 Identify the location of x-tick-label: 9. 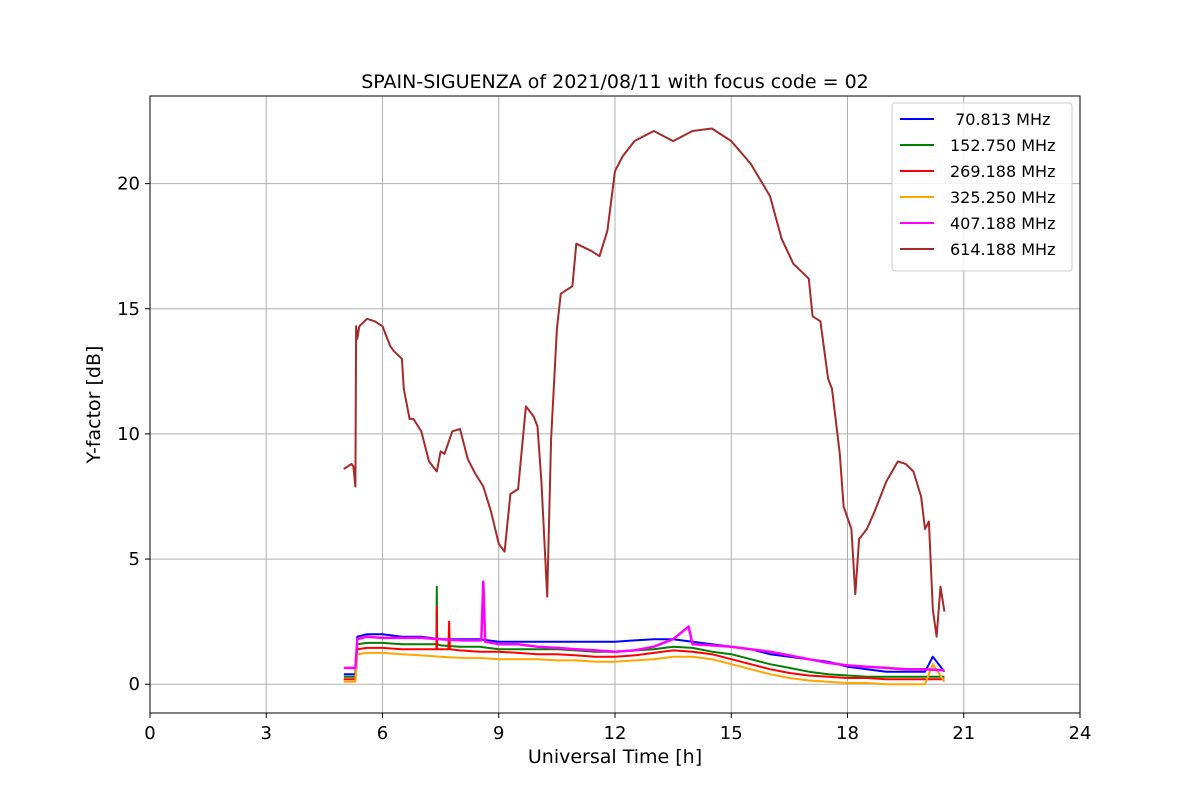
(498, 733).